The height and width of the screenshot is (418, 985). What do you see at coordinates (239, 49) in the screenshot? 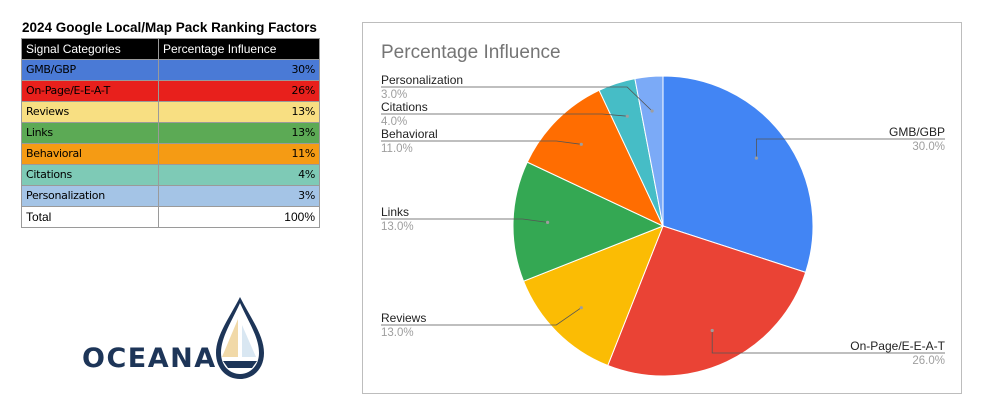
I see `header-percentage-influence: Percentage Influence` at bounding box center [239, 49].